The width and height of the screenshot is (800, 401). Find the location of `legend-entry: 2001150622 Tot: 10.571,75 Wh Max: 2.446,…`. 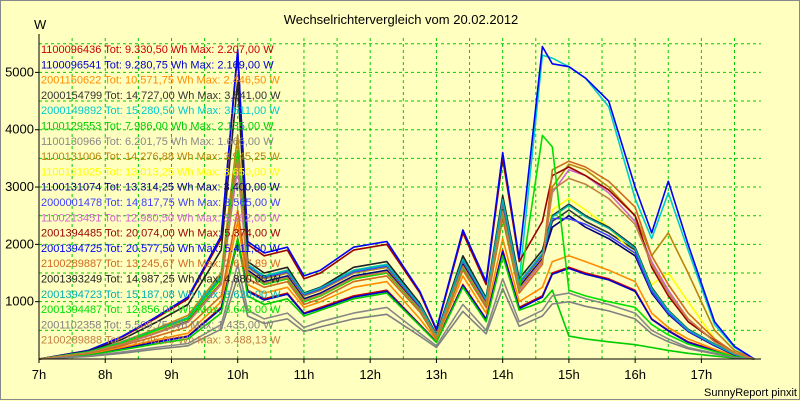

legend-entry: 2001150622 Tot: 10.571,75 Wh Max: 2.446,… is located at coordinates (160, 81).